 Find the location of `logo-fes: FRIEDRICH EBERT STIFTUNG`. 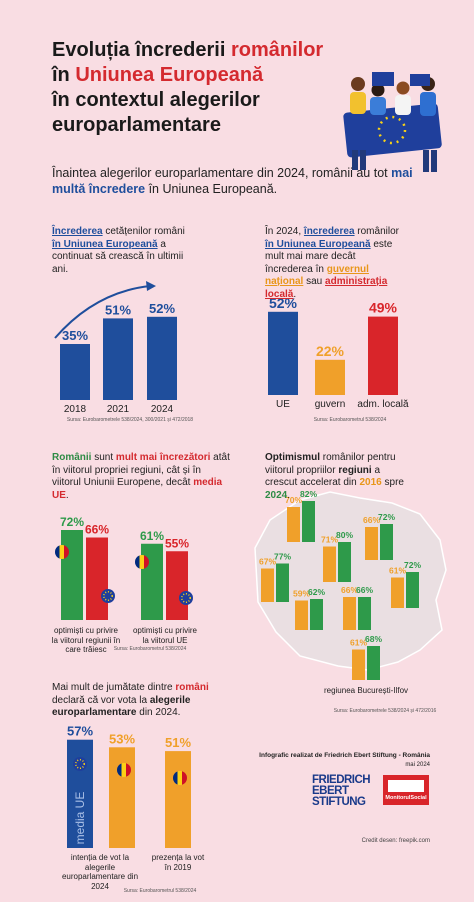

logo-fes: FRIEDRICH EBERT STIFTUNG is located at coordinates (341, 791).